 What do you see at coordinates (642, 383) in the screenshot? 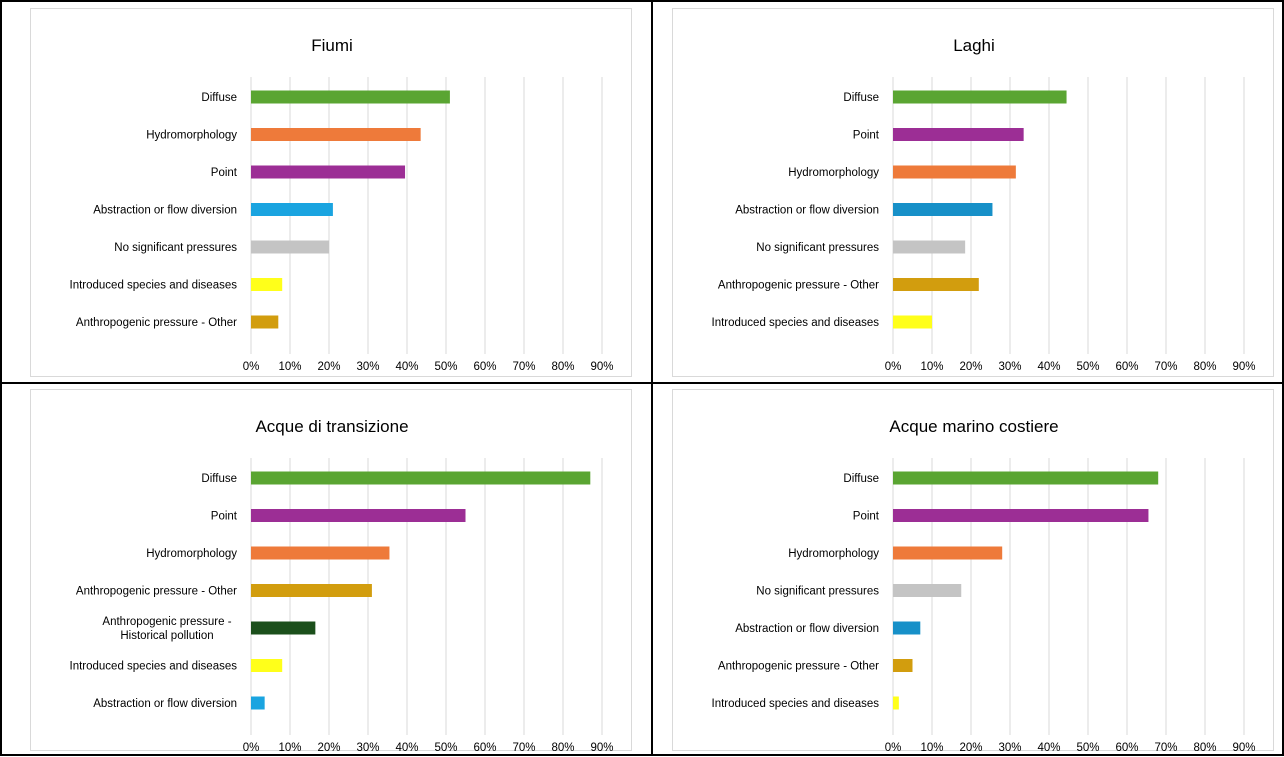
I see `frame-horizontal-divider` at bounding box center [642, 383].